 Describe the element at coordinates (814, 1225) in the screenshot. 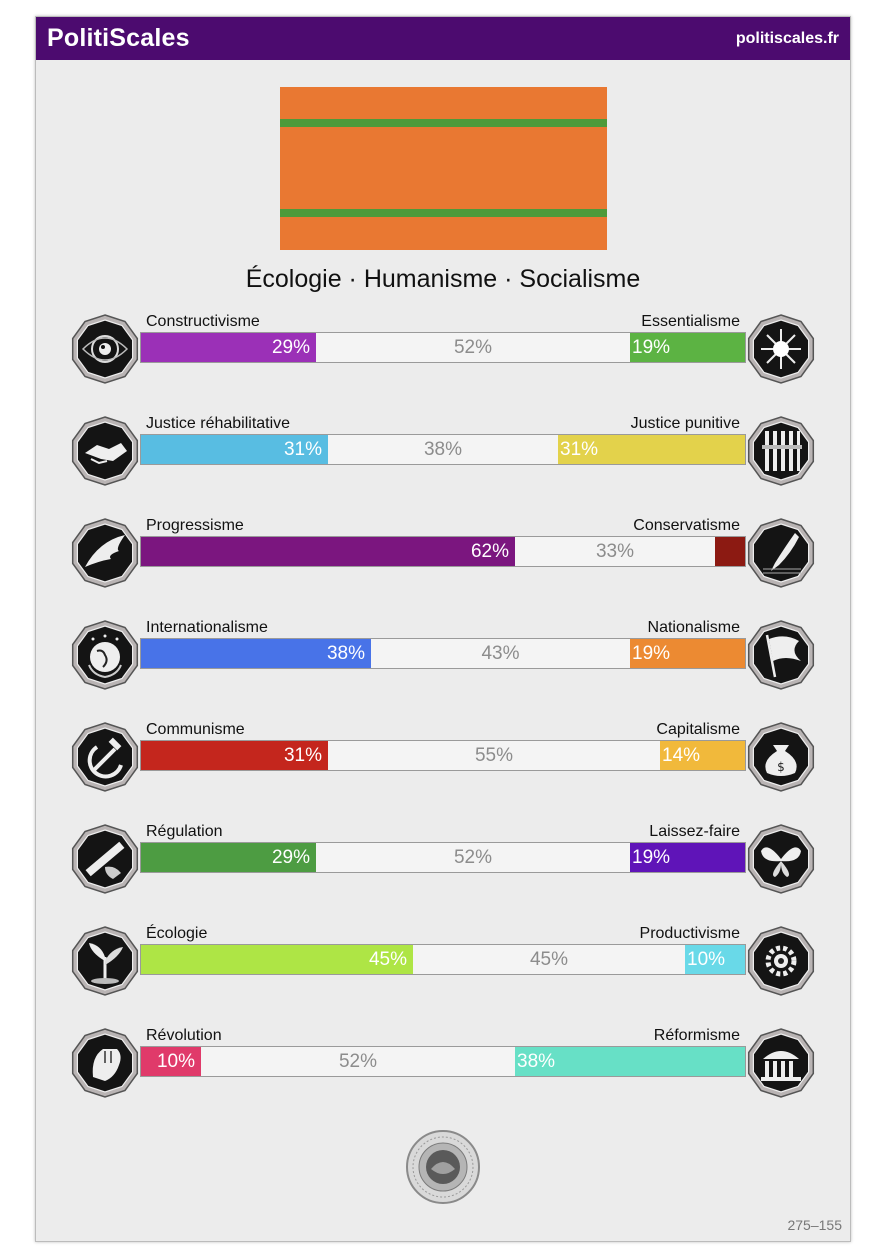

I see `result-code: 275–155` at that location.